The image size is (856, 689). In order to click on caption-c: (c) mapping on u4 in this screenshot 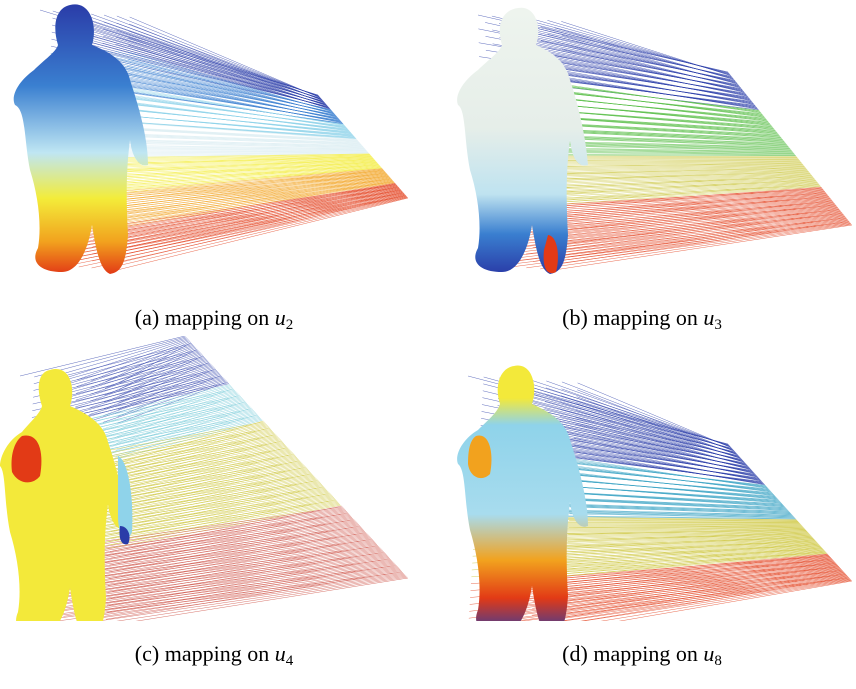, I will do `click(214, 655)`.